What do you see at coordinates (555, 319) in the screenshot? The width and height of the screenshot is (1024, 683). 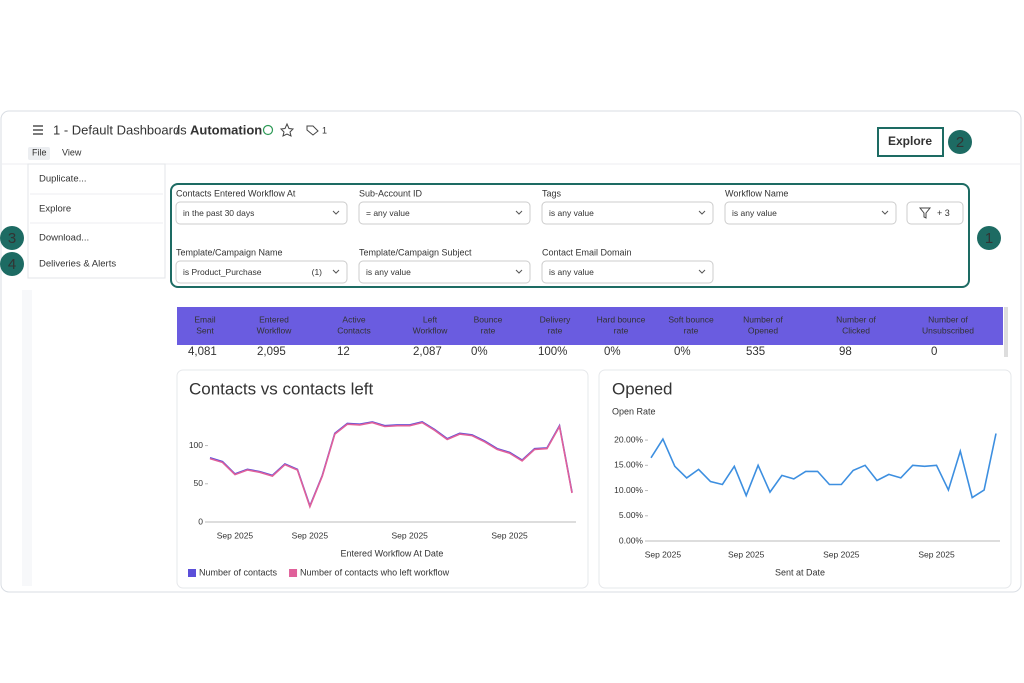 I see `metric-header: Delivery` at bounding box center [555, 319].